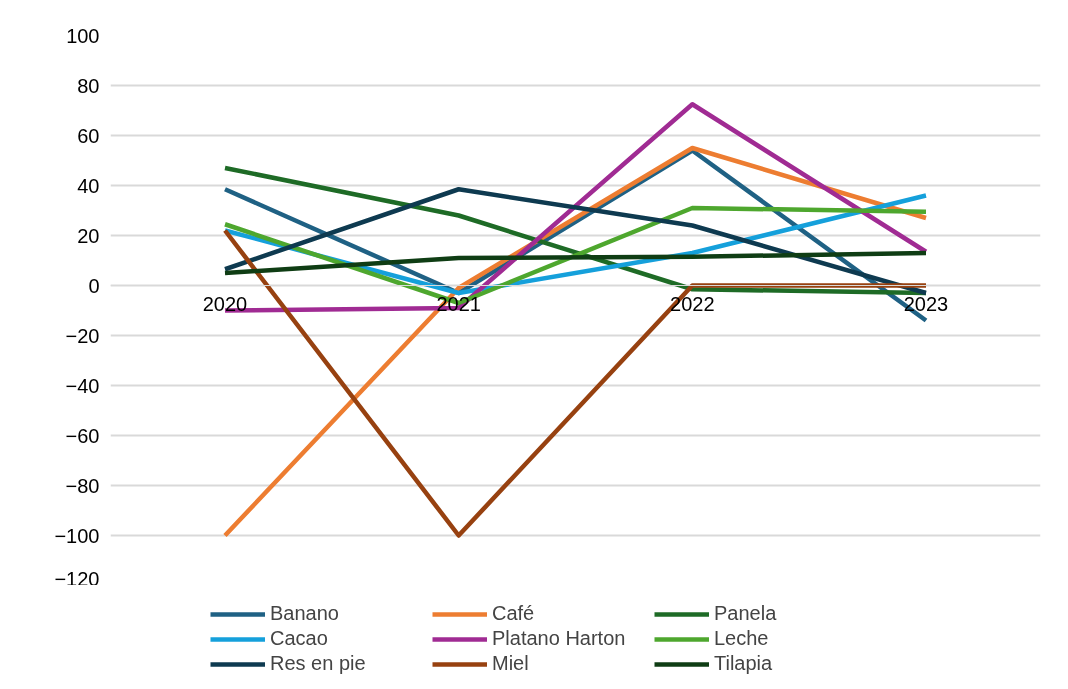 This screenshot has height=689, width=1068. Describe the element at coordinates (514, 613) in the screenshot. I see `legend-label: Café` at that location.